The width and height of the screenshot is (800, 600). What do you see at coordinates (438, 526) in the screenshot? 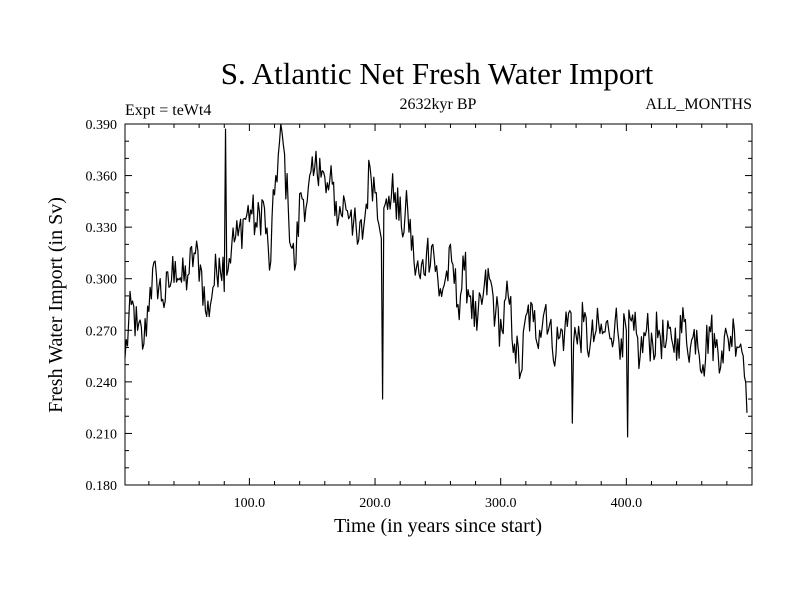
I see `x-axis-label: Time (in years since start)` at bounding box center [438, 526].